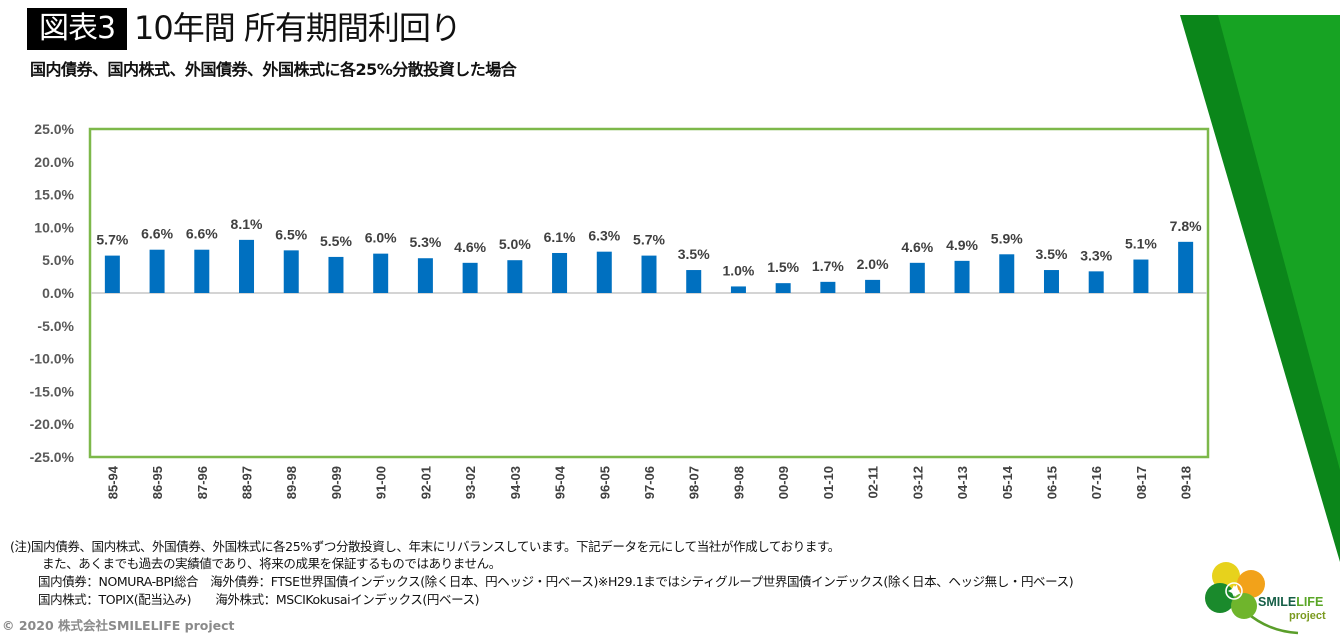 The width and height of the screenshot is (1340, 640). I want to click on x-tick-label: 86-95, so click(157, 482).